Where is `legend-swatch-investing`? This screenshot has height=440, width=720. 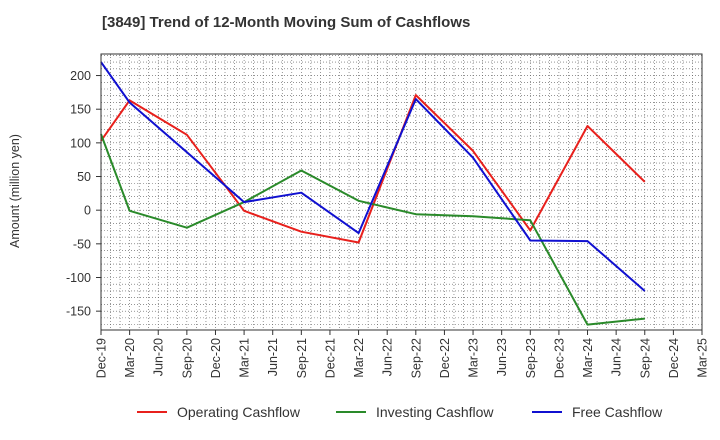 legend-swatch-investing is located at coordinates (351, 412).